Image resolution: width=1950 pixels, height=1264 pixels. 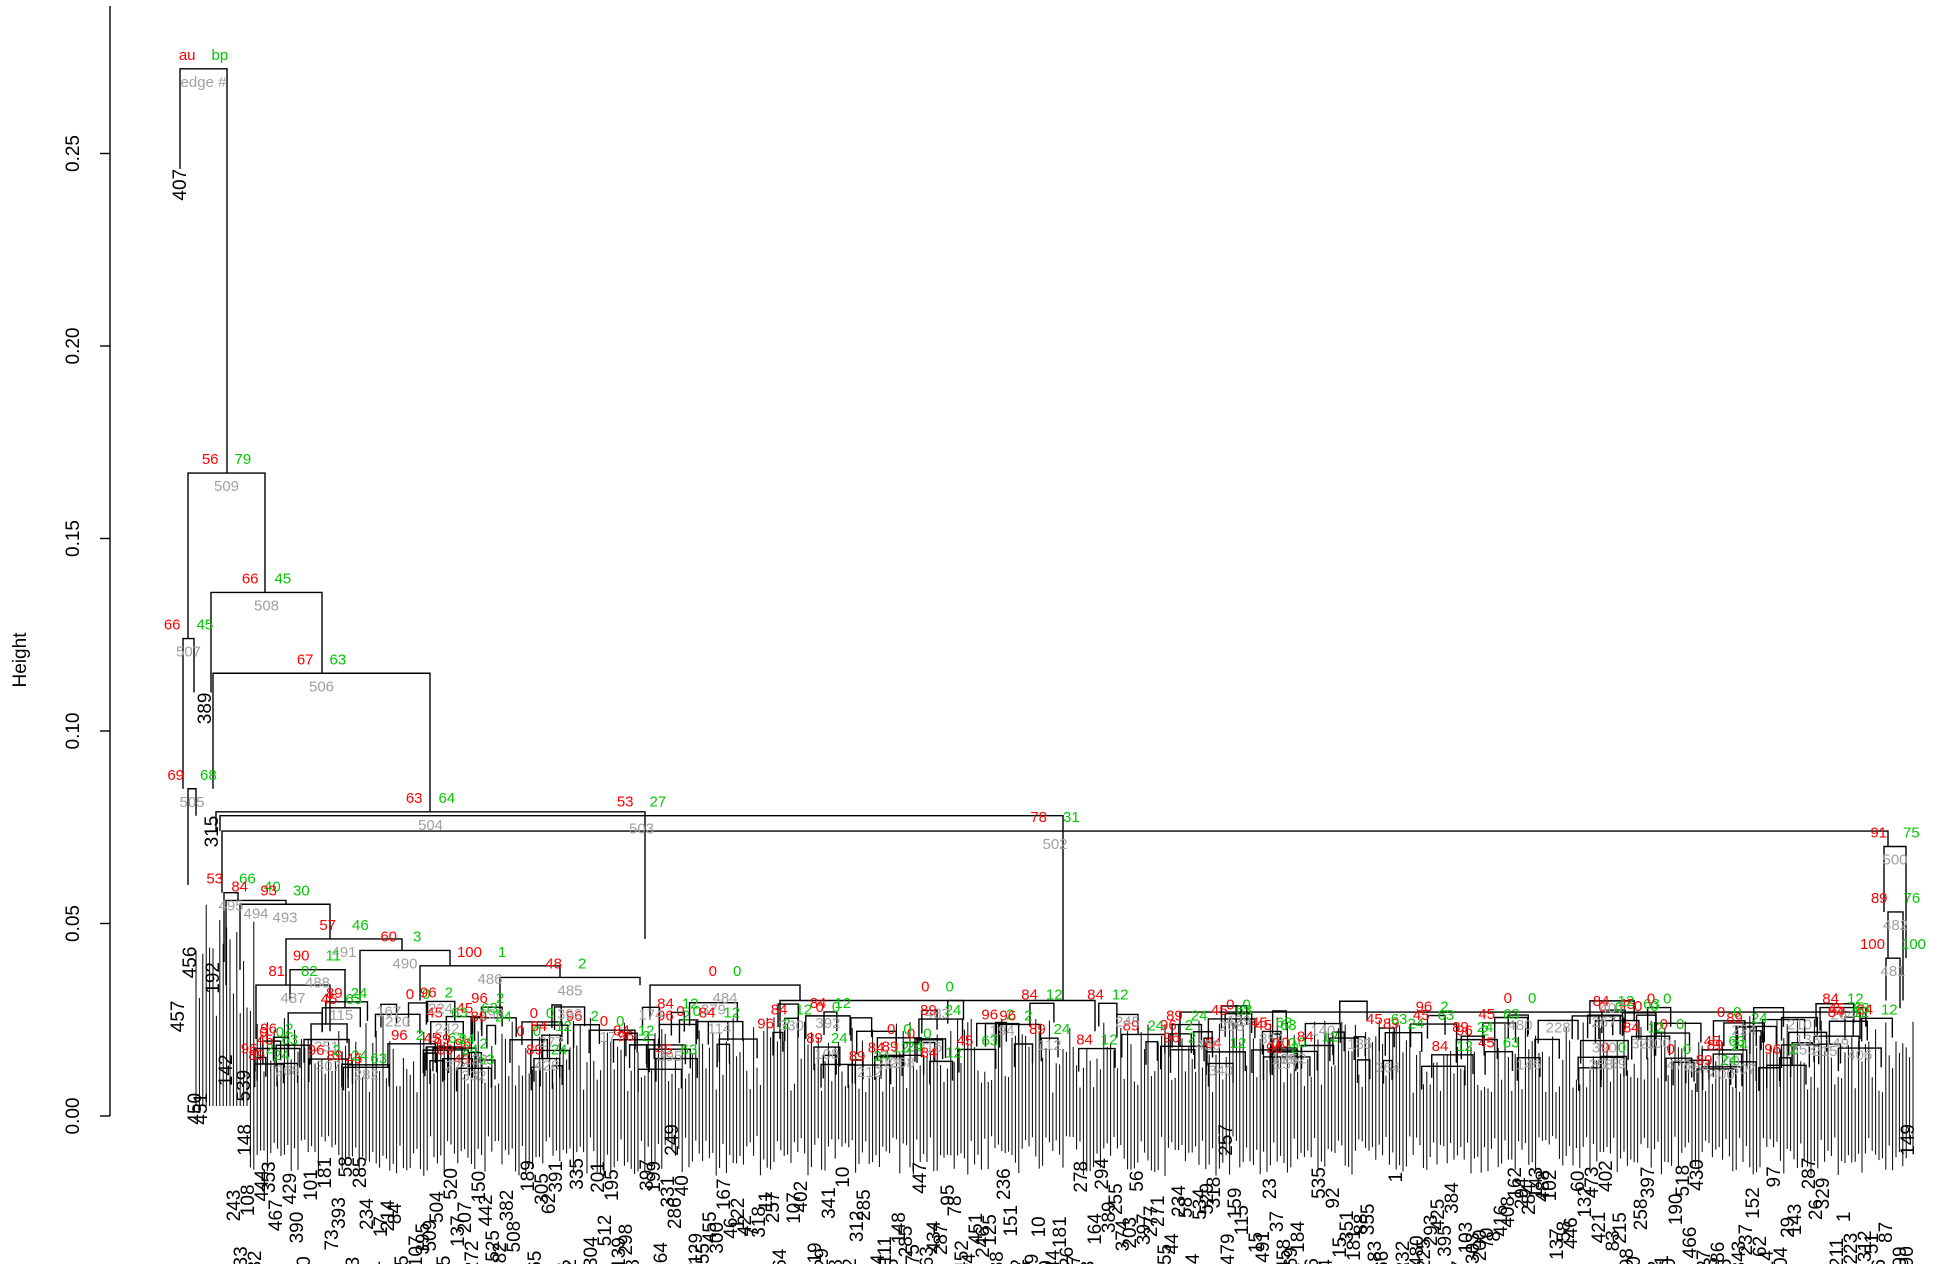 I want to click on leaf-label-filler: 66, so click(x=1382, y=1257).